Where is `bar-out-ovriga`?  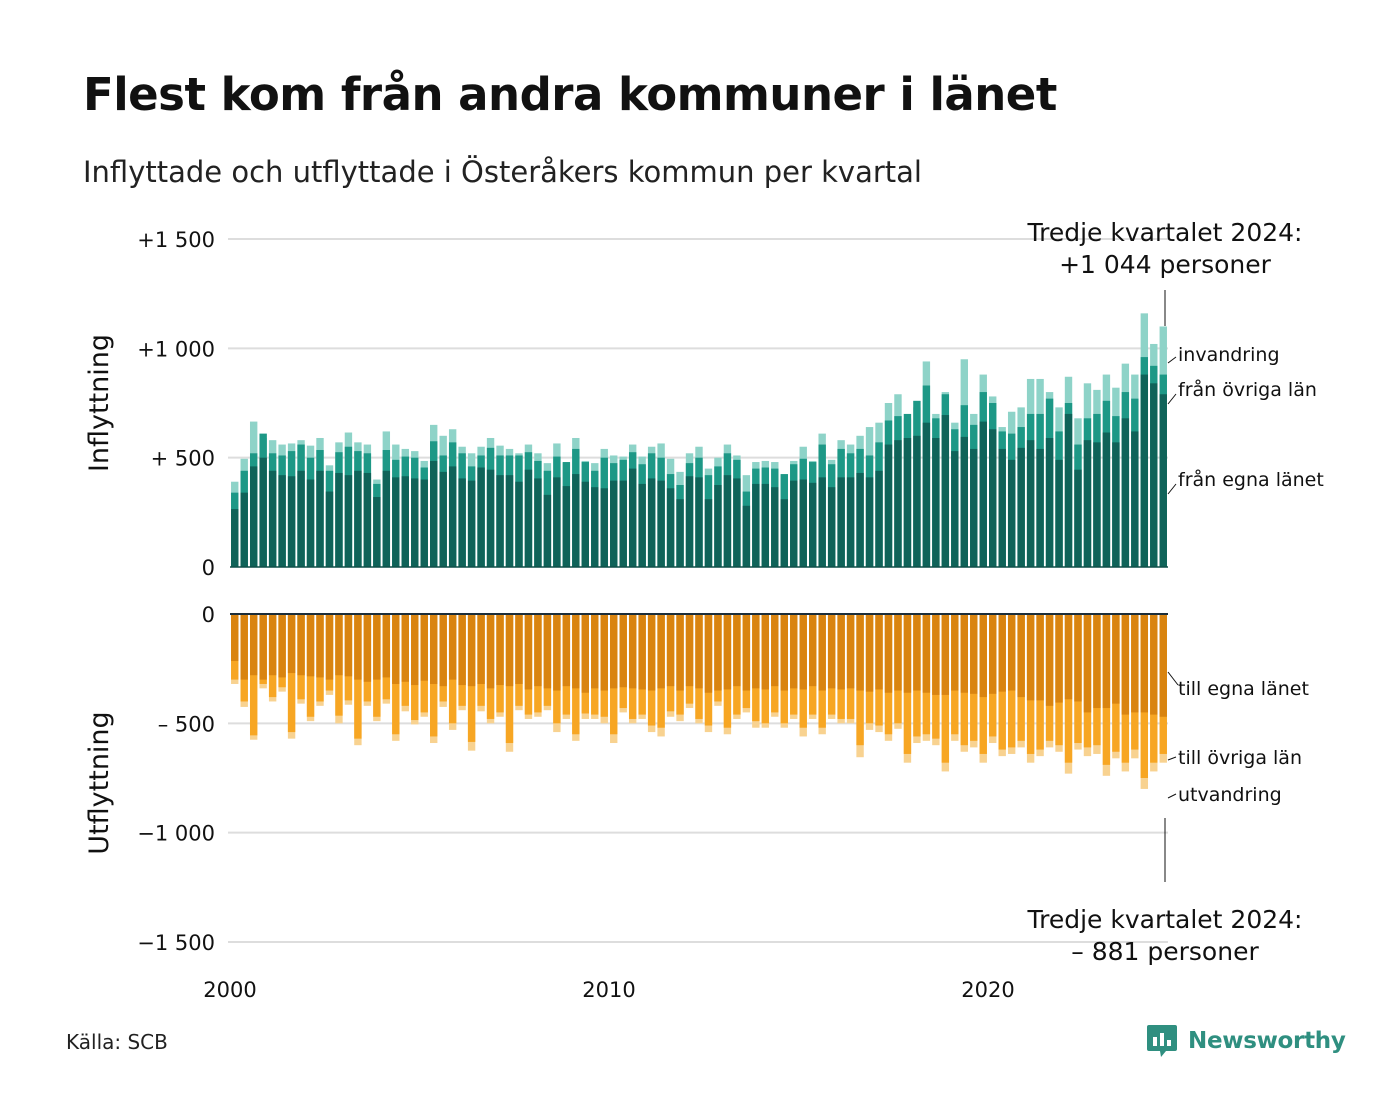
bar-out-ovriga is located at coordinates (291, 673).